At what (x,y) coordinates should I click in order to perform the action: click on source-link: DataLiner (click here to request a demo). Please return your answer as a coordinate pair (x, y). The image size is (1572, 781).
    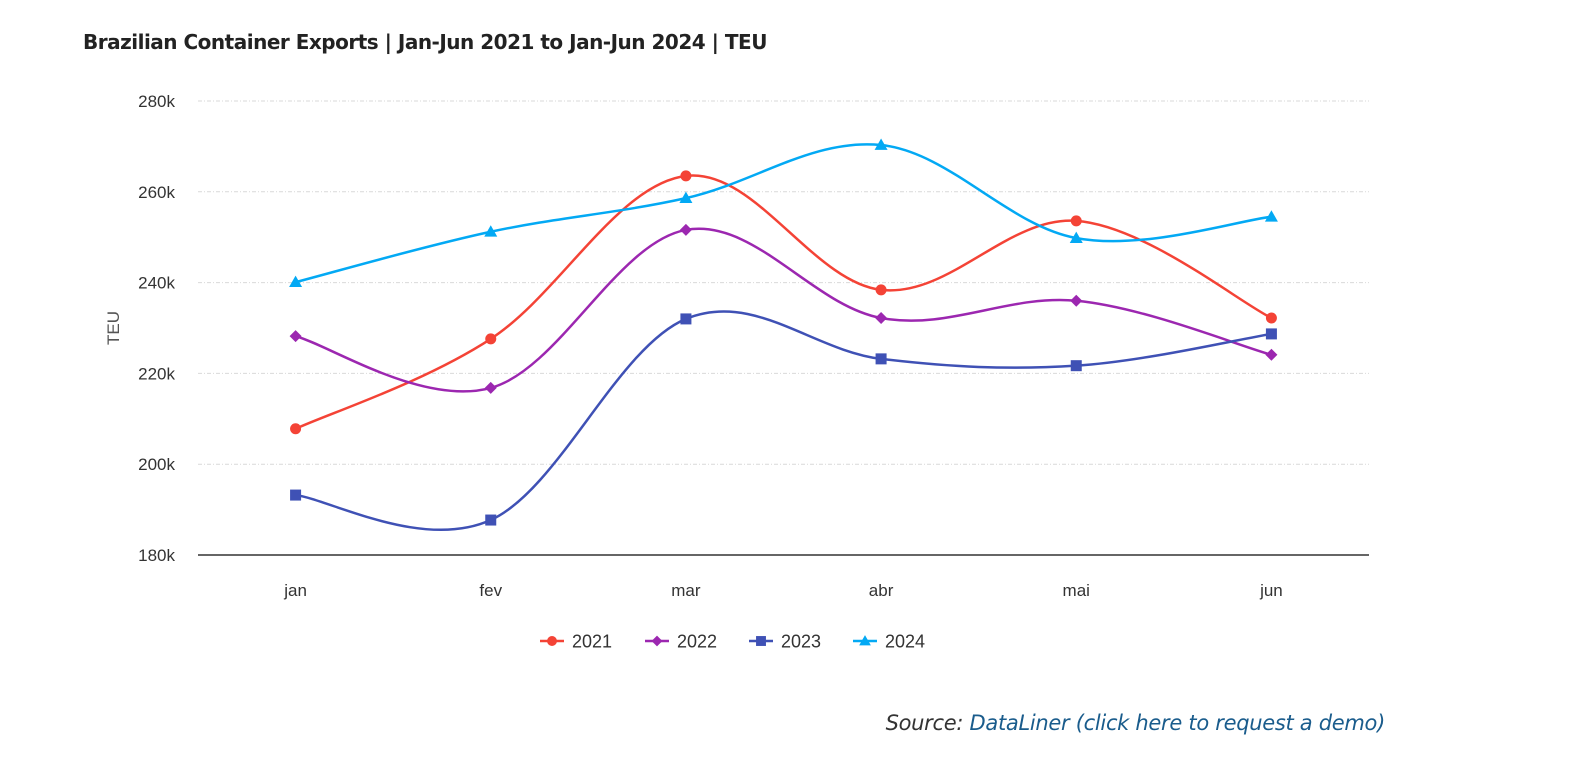
    Looking at the image, I should click on (1177, 723).